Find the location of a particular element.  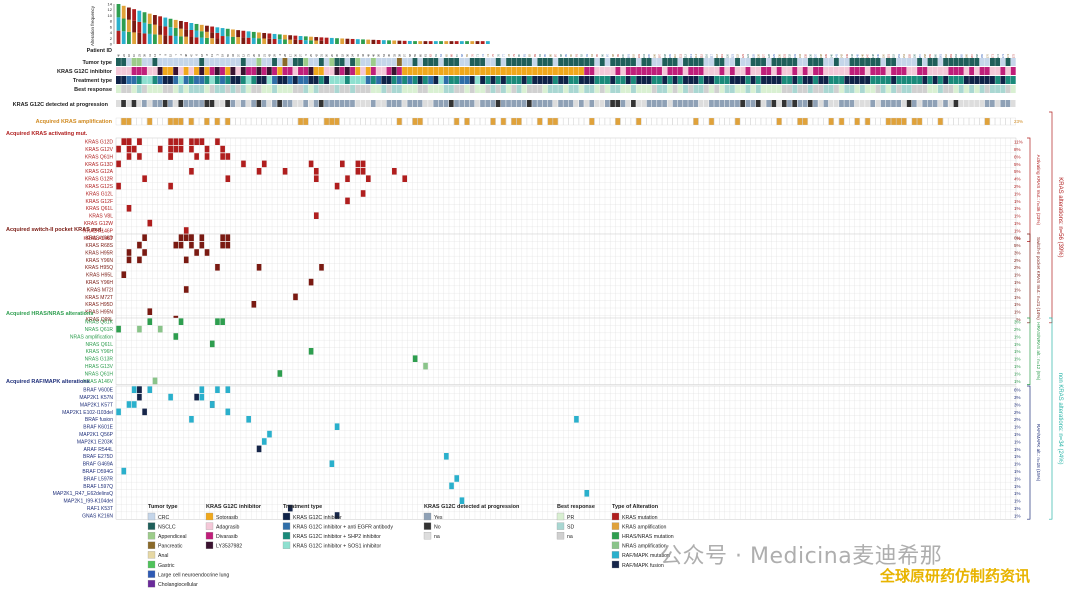

alteration-label: KRAS Y96N is located at coordinates (100, 261).